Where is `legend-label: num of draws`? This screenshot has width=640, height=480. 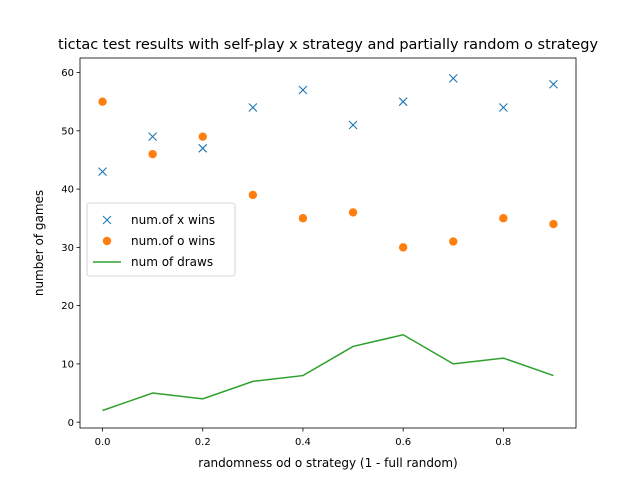 legend-label: num of draws is located at coordinates (172, 262).